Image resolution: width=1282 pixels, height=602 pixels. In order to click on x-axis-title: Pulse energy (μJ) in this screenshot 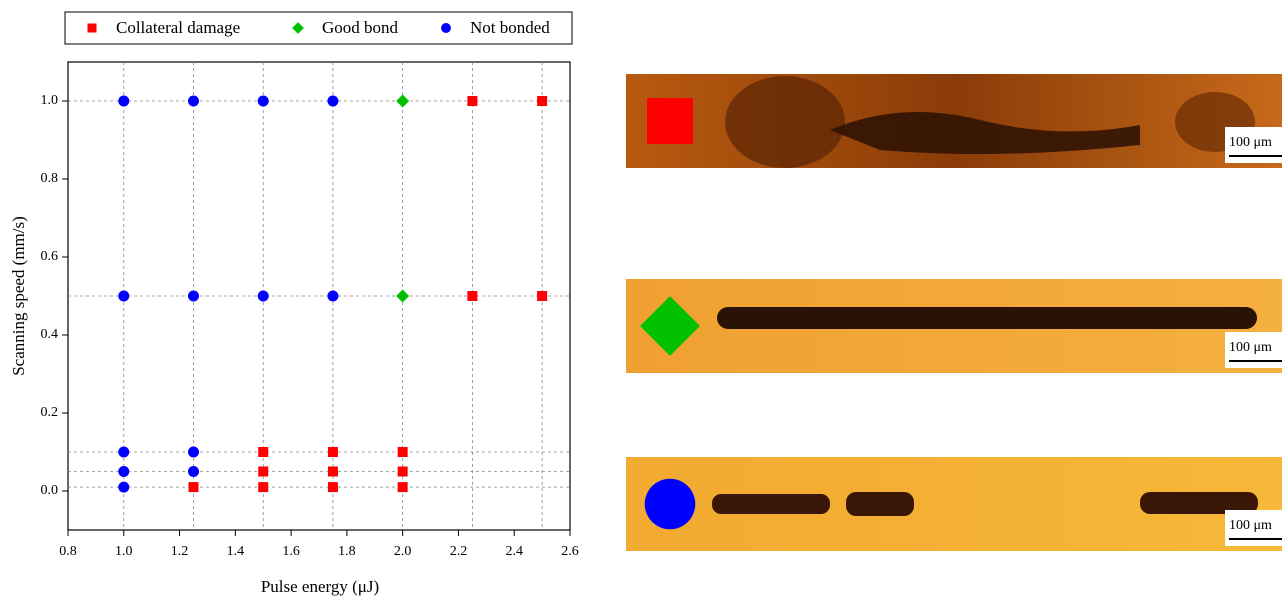, I will do `click(320, 586)`.